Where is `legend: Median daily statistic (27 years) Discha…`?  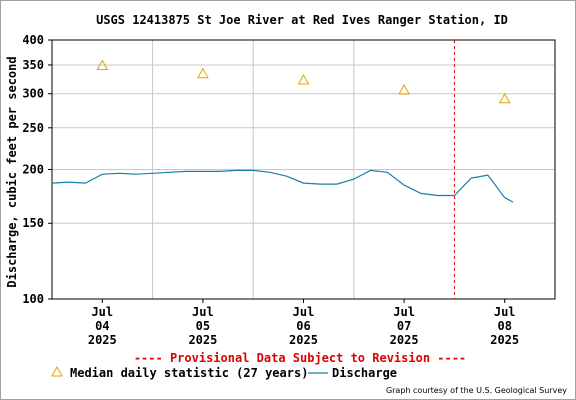 legend: Median daily statistic (27 years) Discha… is located at coordinates (224, 372).